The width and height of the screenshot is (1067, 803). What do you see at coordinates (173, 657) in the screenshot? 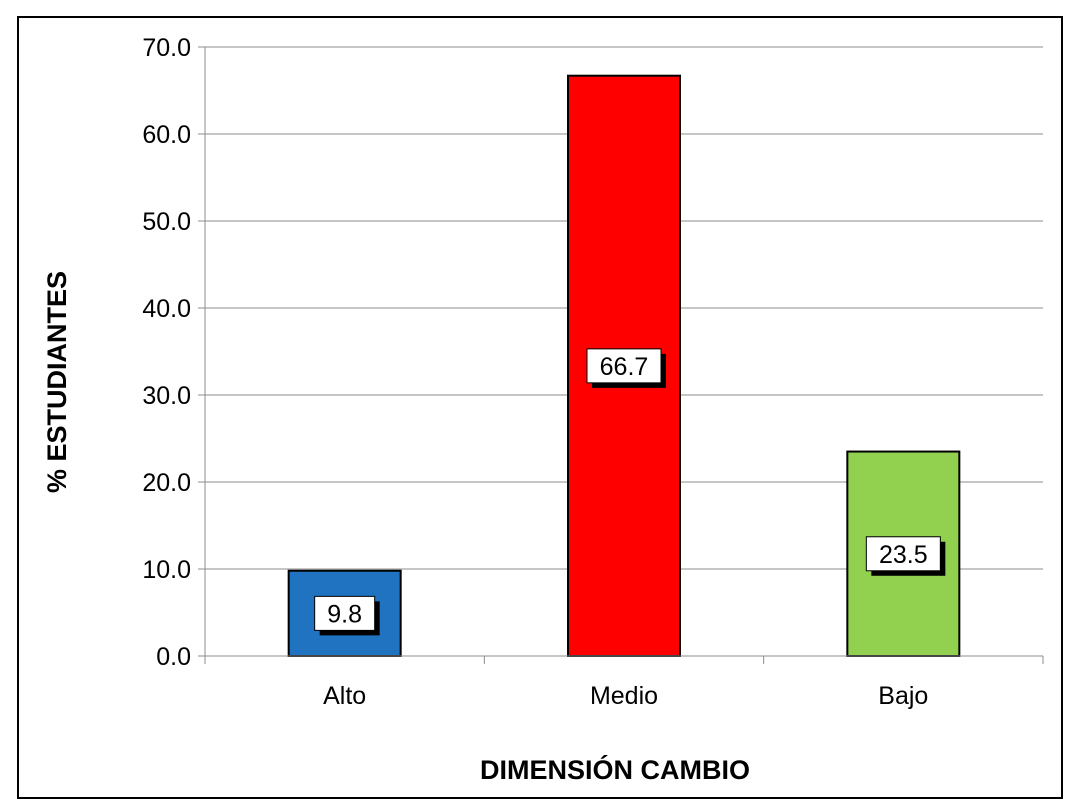
I see `y-tick-label: 0.0` at bounding box center [173, 657].